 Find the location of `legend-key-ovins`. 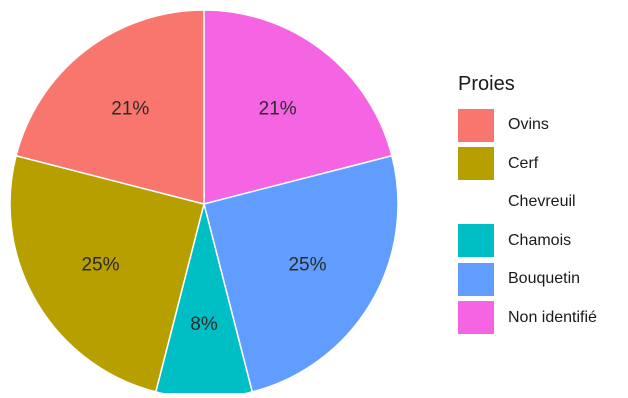

legend-key-ovins is located at coordinates (476, 125).